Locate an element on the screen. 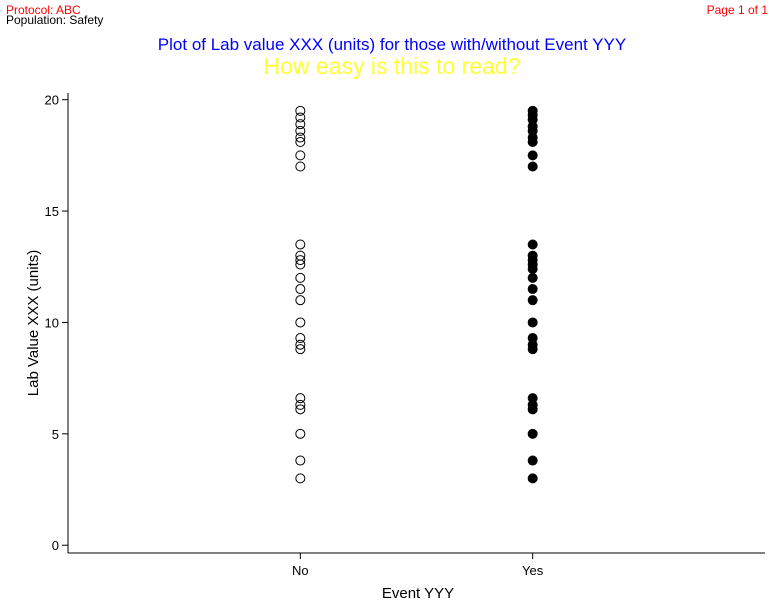 The width and height of the screenshot is (774, 607). page-number: Page 1 of 1 is located at coordinates (738, 10).